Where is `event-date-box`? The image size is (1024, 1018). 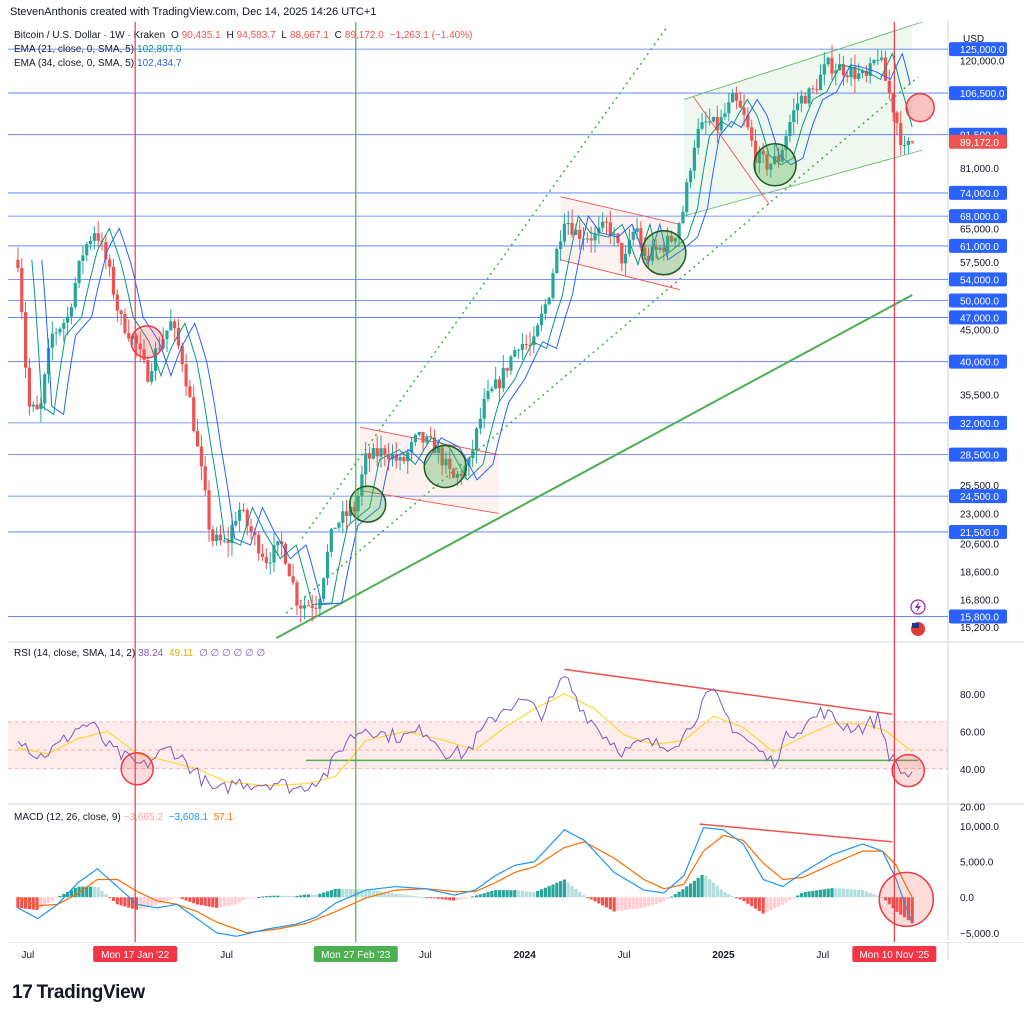
event-date-box is located at coordinates (135, 954).